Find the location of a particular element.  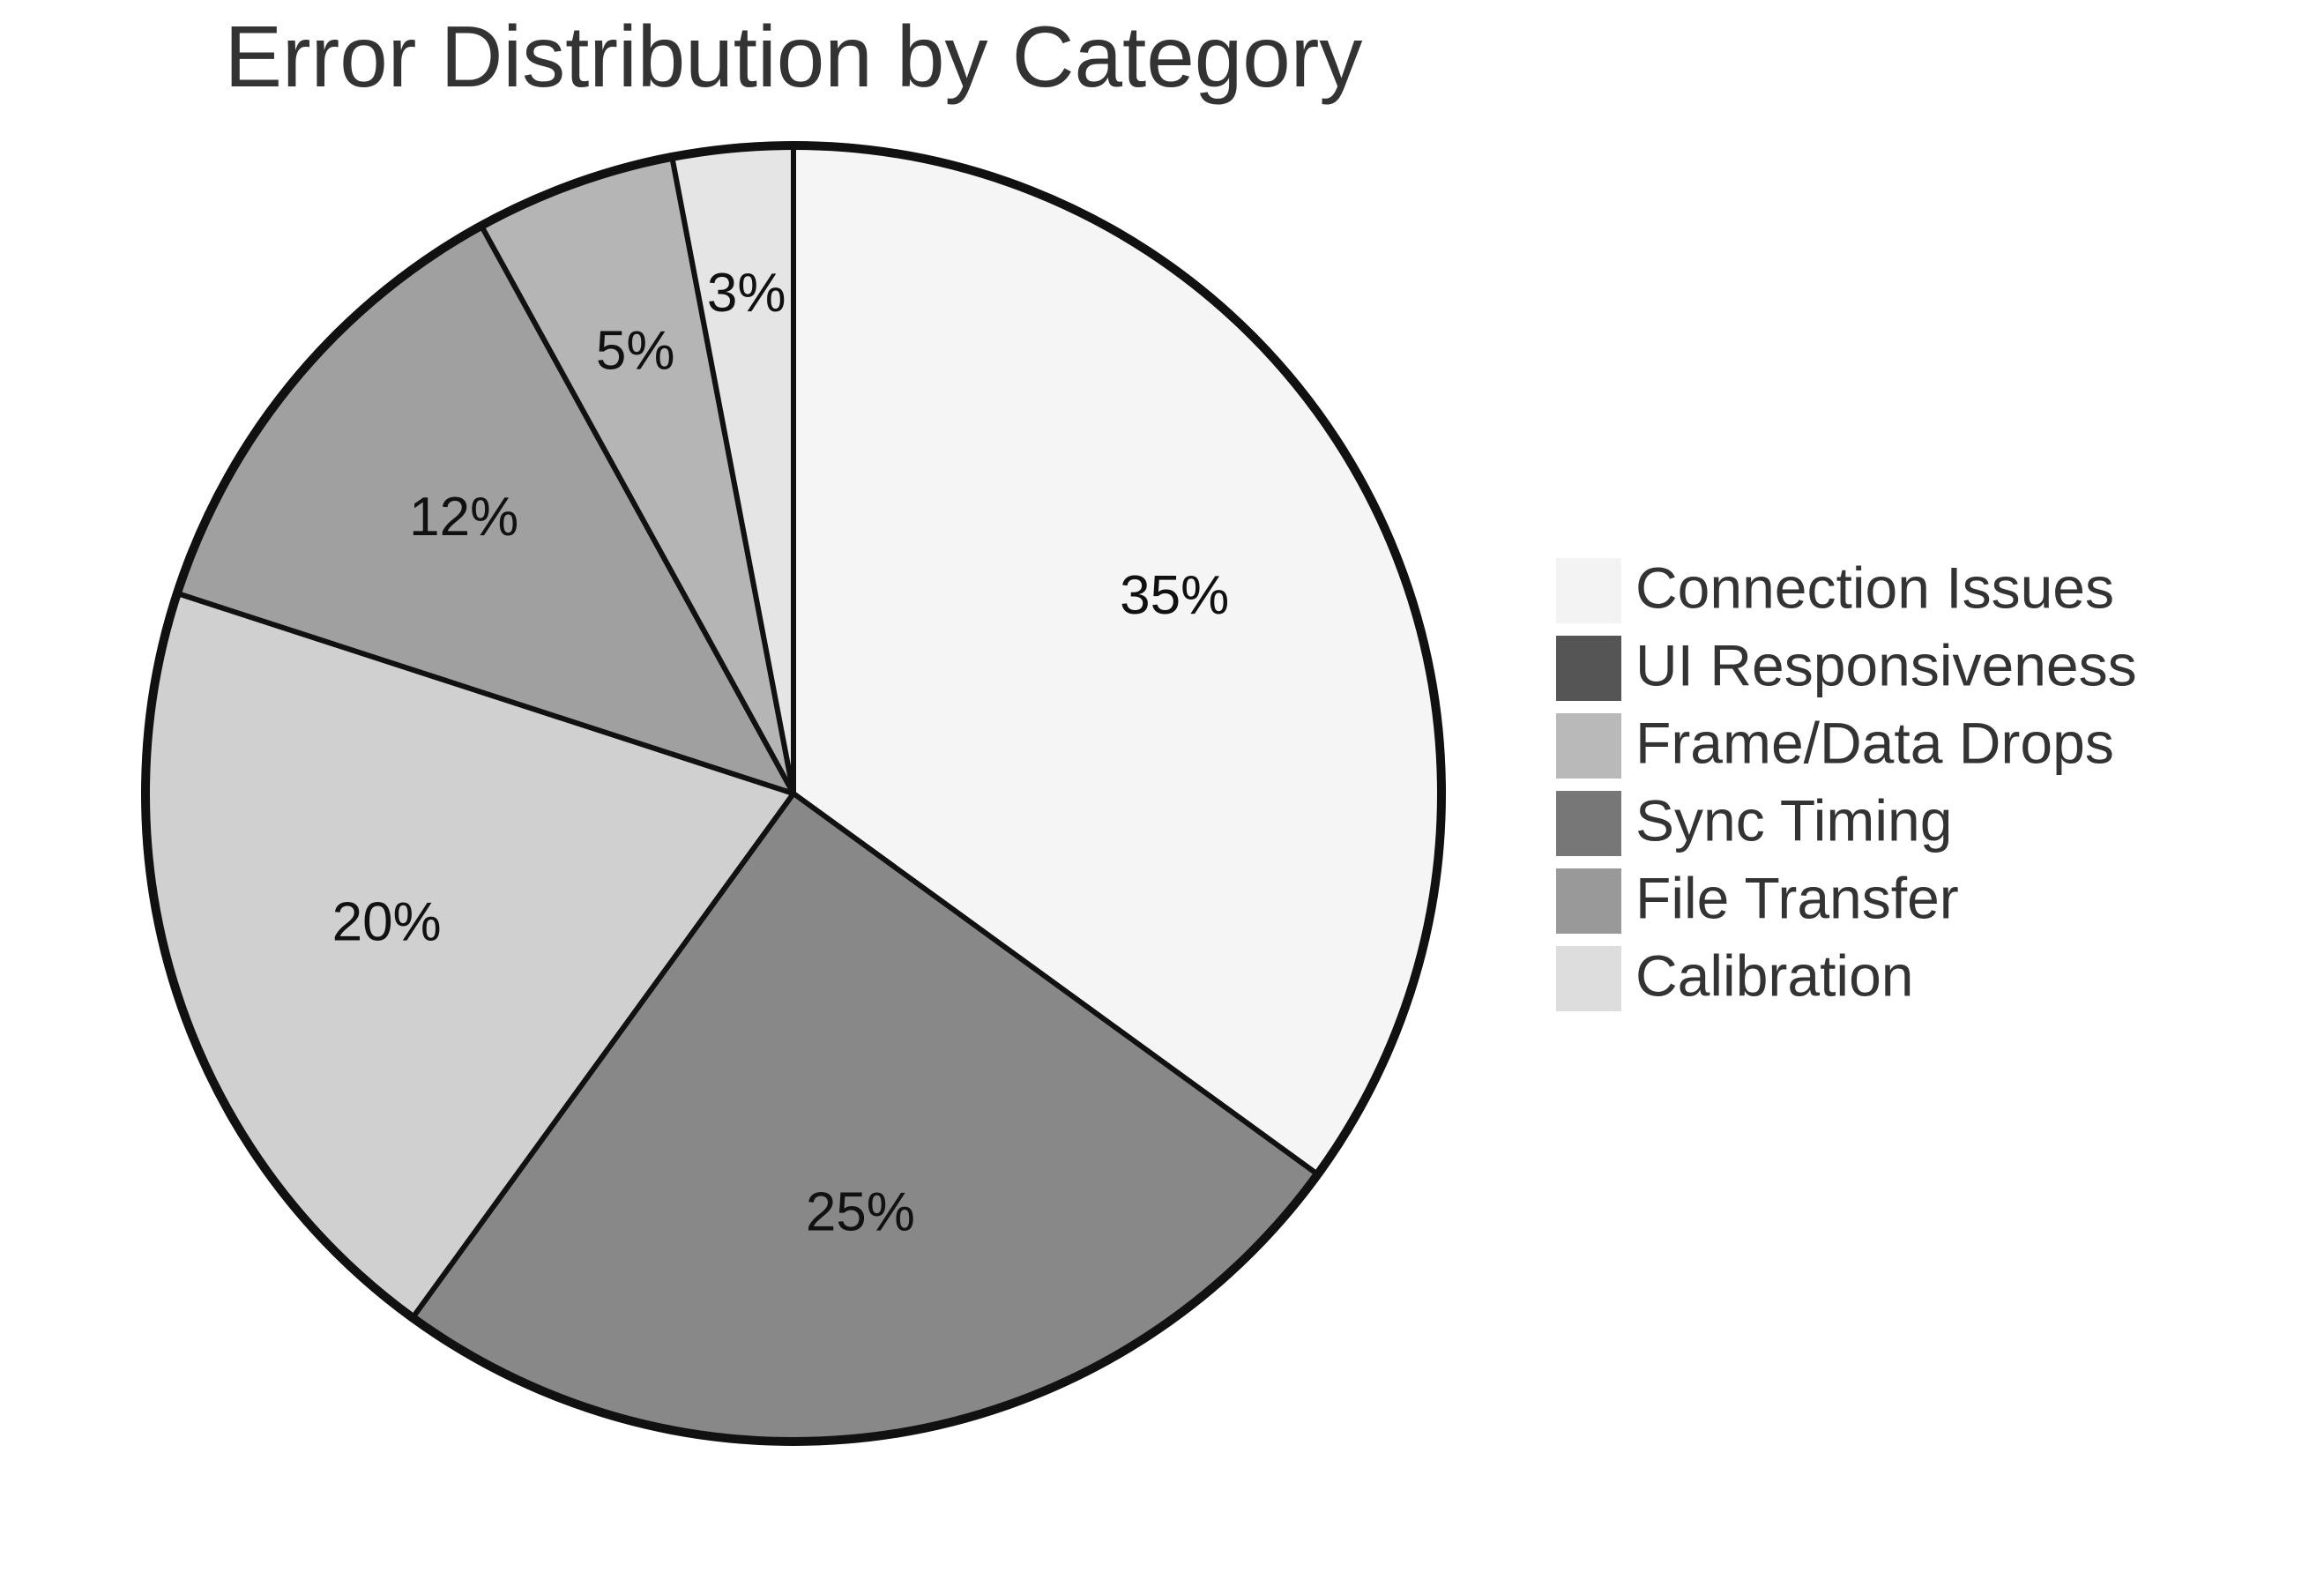

slice-label-sync-timing: 25% is located at coordinates (860, 1212).